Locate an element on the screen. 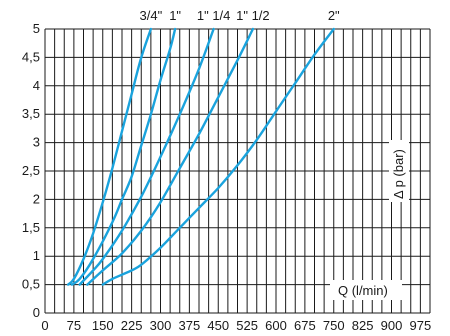 The image size is (450, 336). x-tick-label: 150 is located at coordinates (103, 325).